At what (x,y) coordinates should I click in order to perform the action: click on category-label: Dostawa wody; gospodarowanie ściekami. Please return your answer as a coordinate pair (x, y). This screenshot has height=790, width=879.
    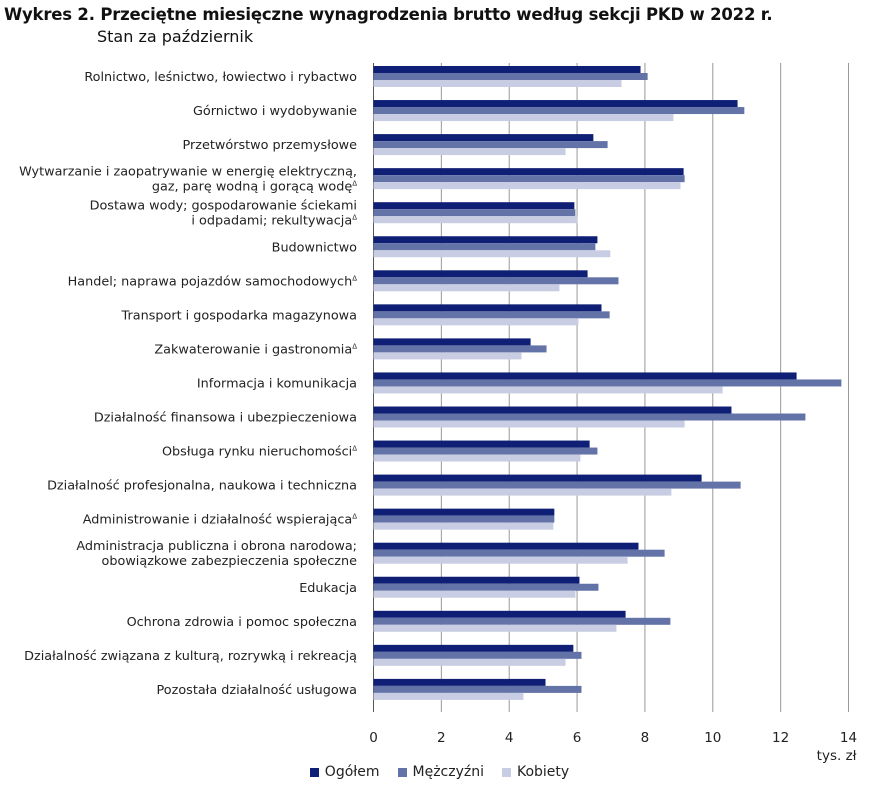
    Looking at the image, I should click on (223, 206).